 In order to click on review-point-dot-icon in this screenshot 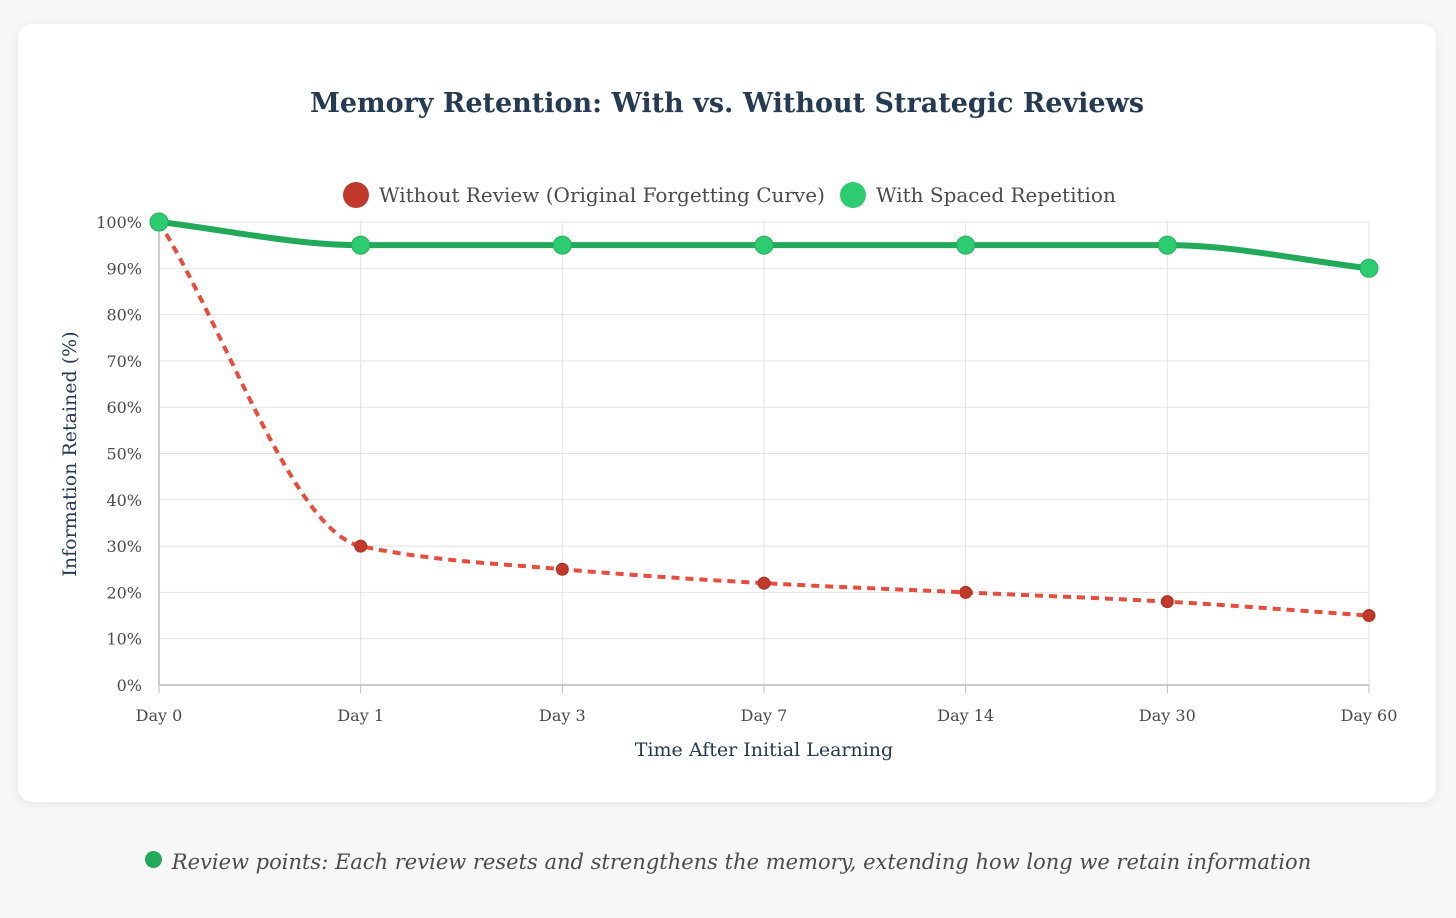, I will do `click(153, 859)`.